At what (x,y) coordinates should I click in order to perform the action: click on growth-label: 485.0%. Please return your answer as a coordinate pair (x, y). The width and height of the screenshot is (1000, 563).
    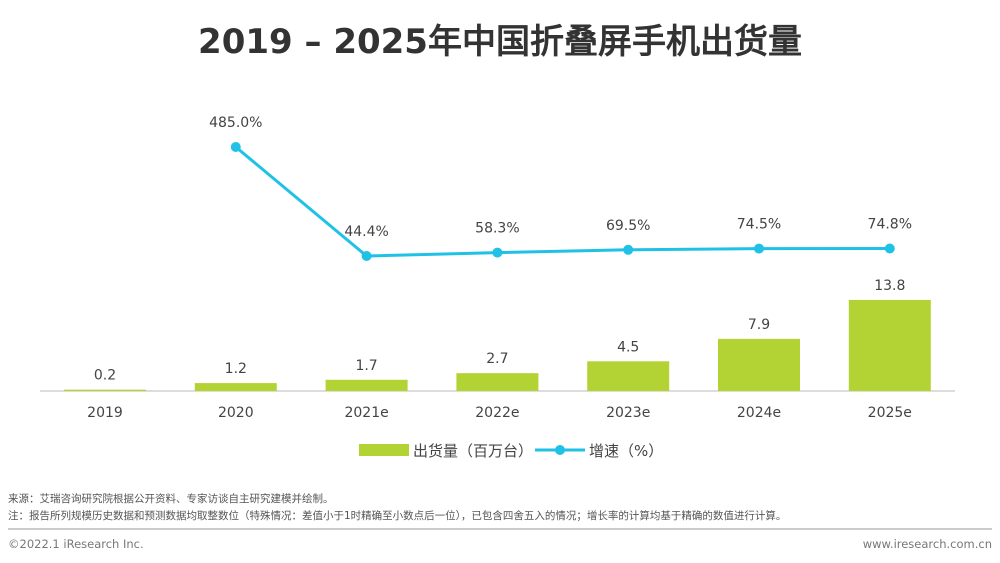
    Looking at the image, I should click on (235, 123).